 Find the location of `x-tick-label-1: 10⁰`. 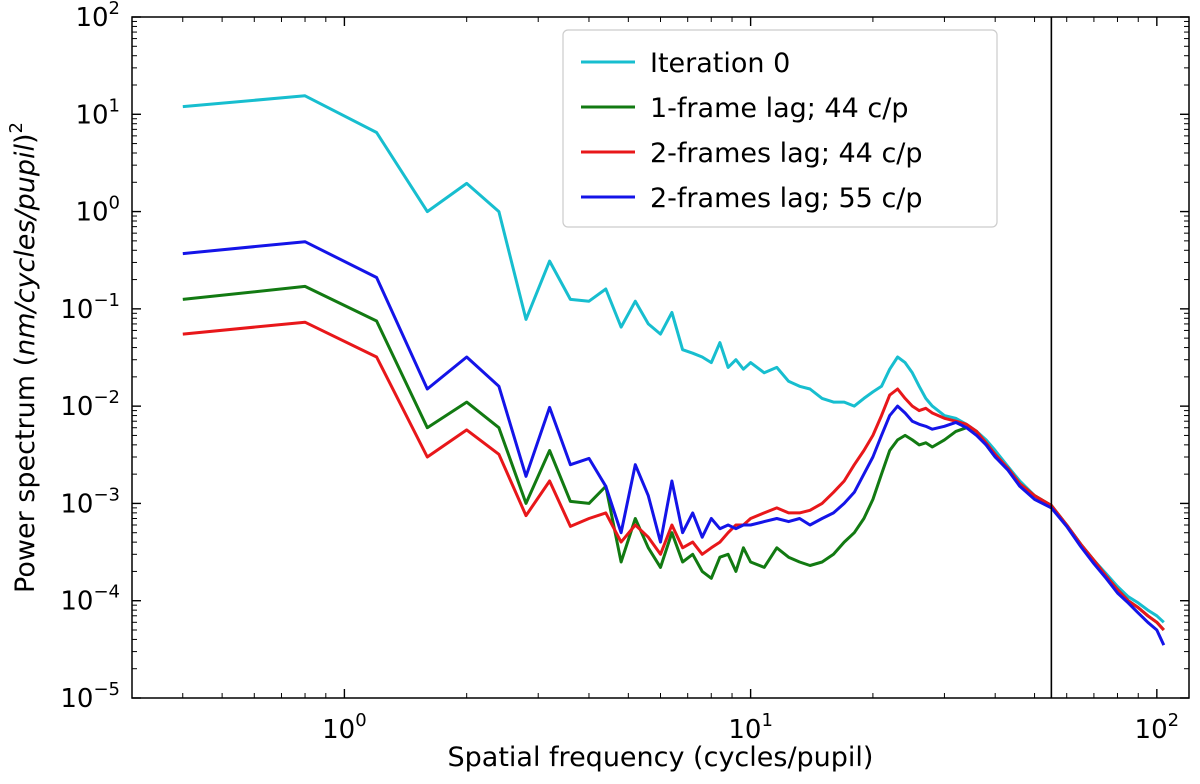

x-tick-label-1: 10⁰ is located at coordinates (344, 727).